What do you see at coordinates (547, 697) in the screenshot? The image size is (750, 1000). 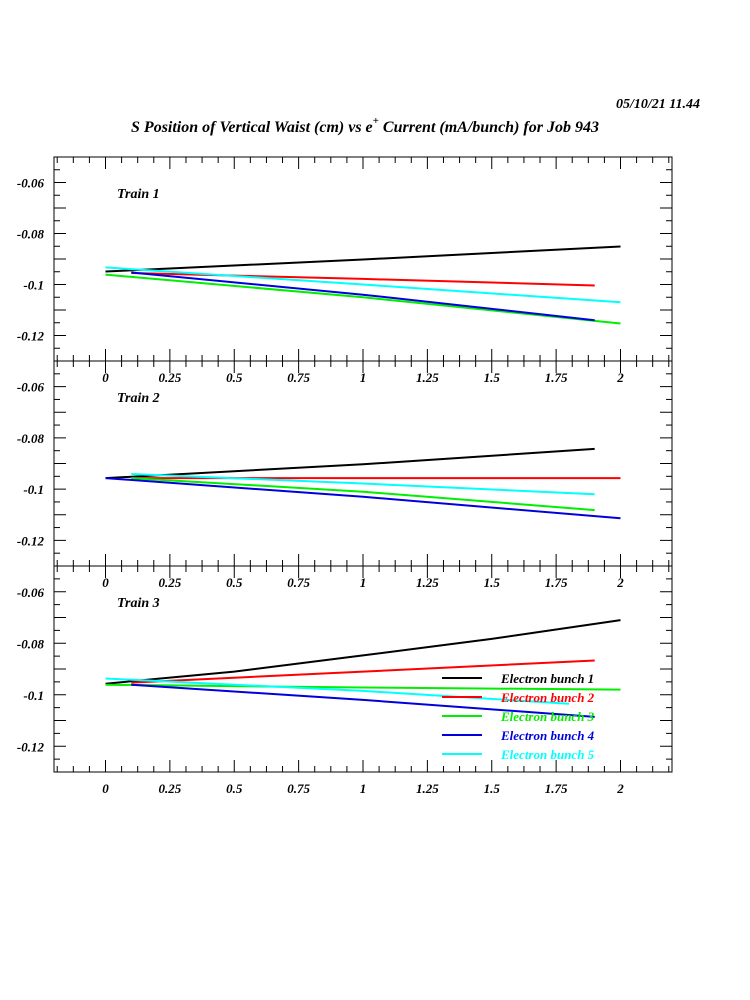 I see `legend-label: Electron bunch 2` at bounding box center [547, 697].